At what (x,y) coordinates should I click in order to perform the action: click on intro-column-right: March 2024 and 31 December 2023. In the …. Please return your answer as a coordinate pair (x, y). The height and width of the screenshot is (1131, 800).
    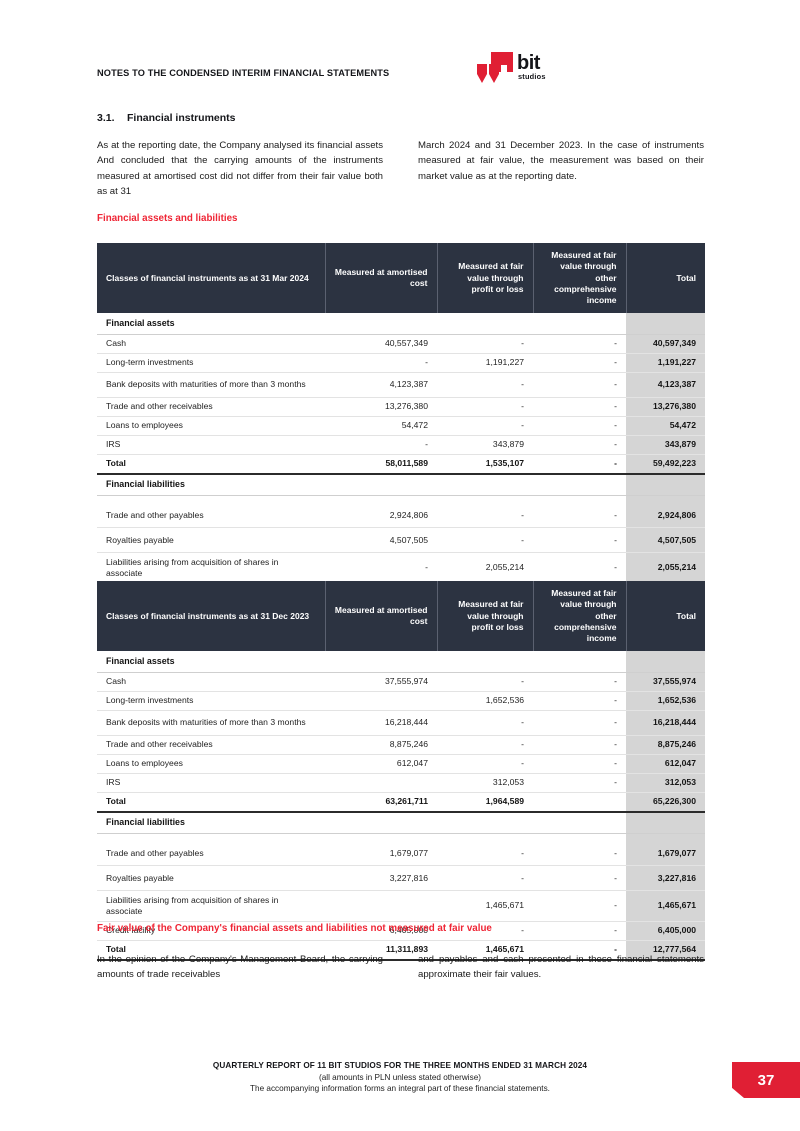
    Looking at the image, I should click on (561, 161).